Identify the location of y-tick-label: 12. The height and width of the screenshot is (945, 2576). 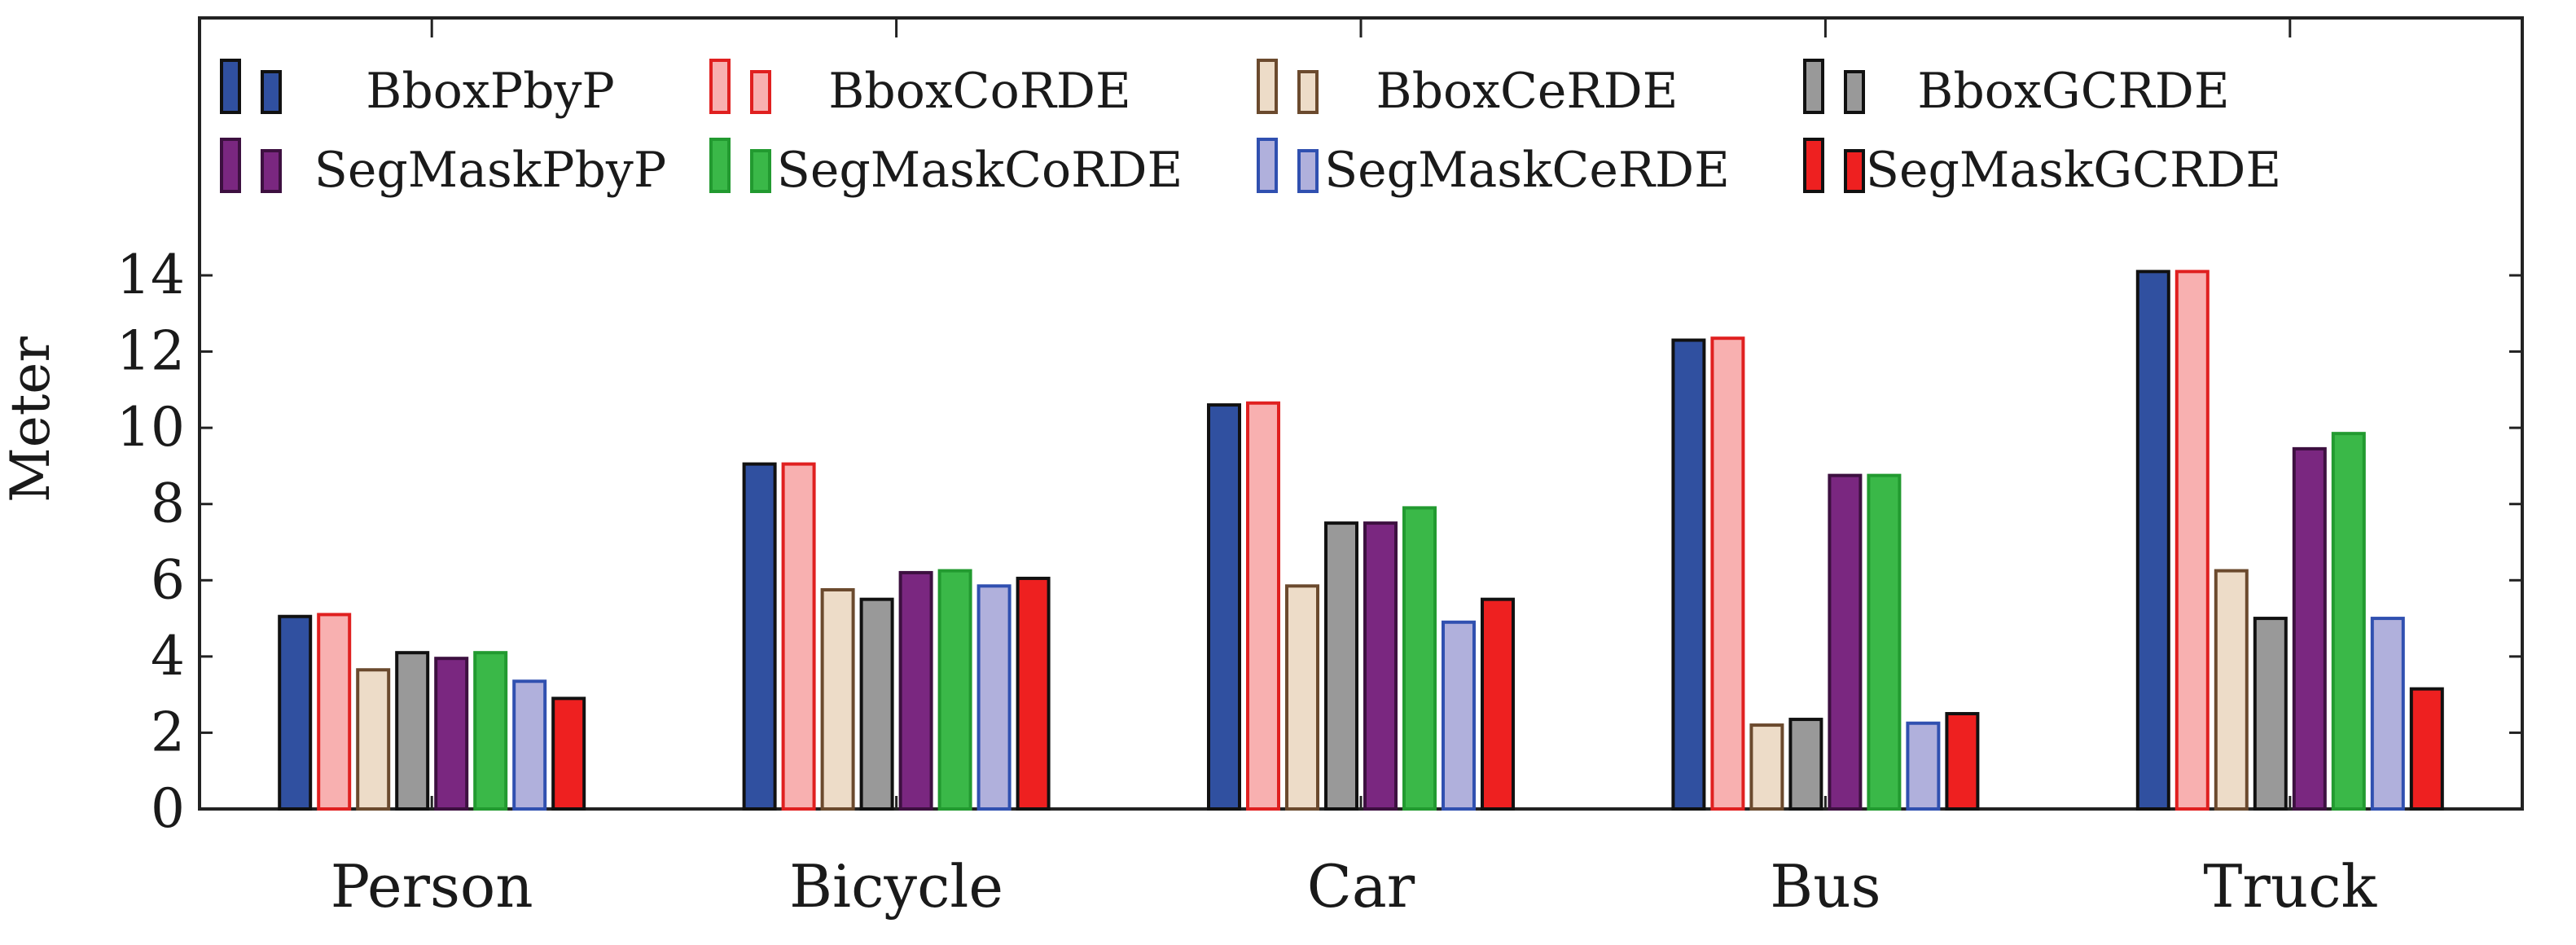
(150, 351).